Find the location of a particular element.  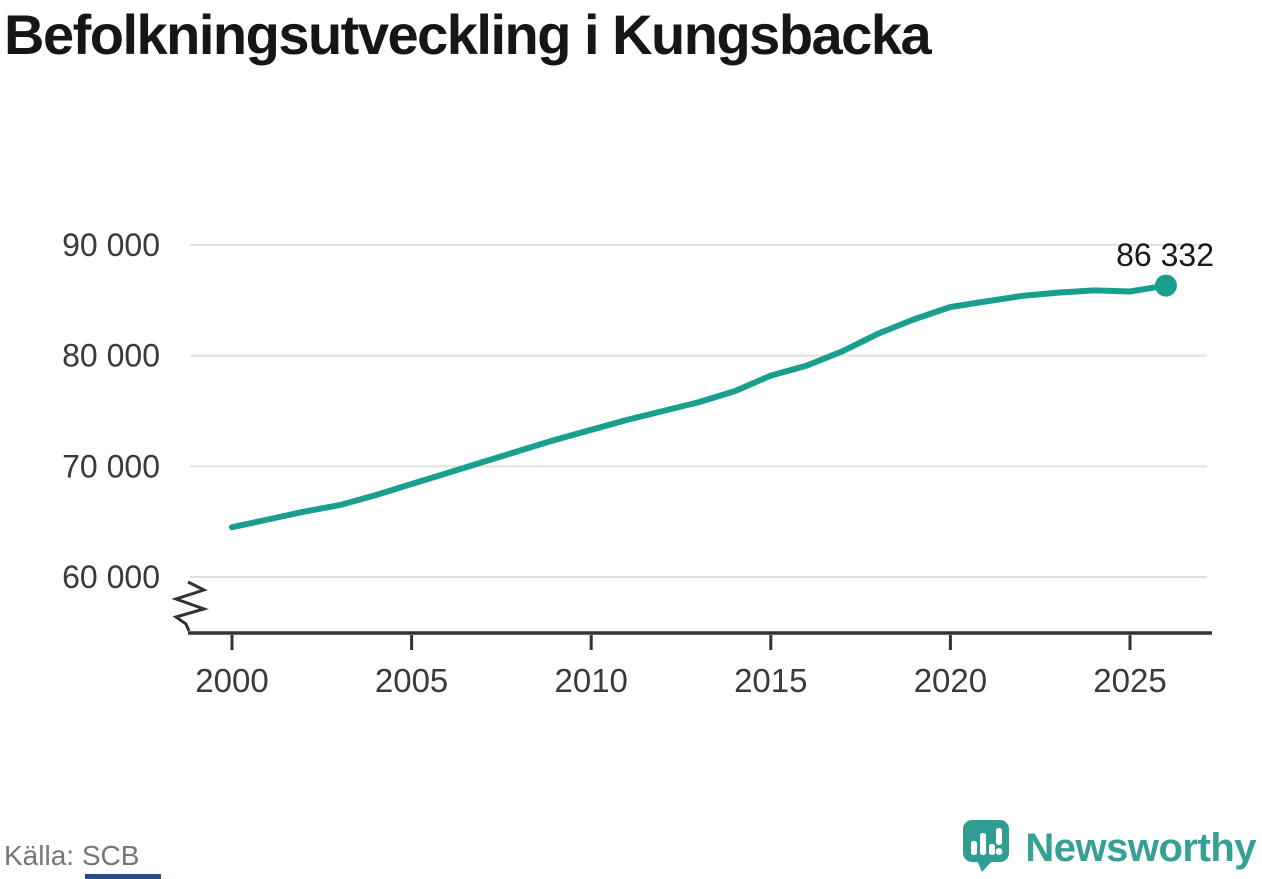

newsworthy-brand: Newsworthy is located at coordinates (1108, 848).